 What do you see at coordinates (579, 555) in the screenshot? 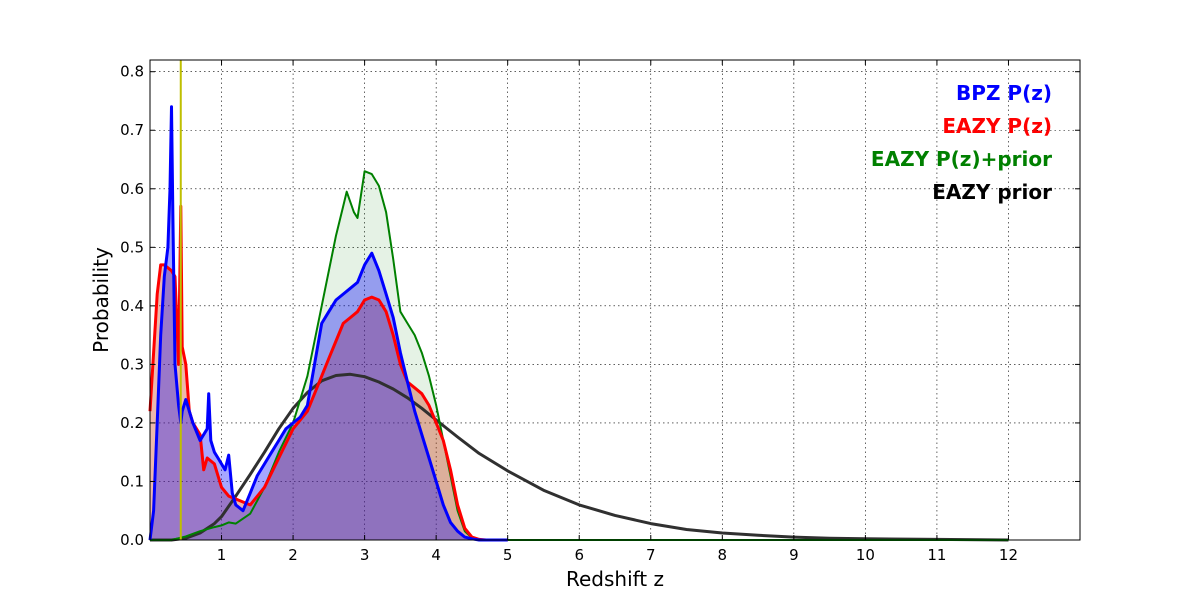
I see `x-tick-label: 6` at bounding box center [579, 555].